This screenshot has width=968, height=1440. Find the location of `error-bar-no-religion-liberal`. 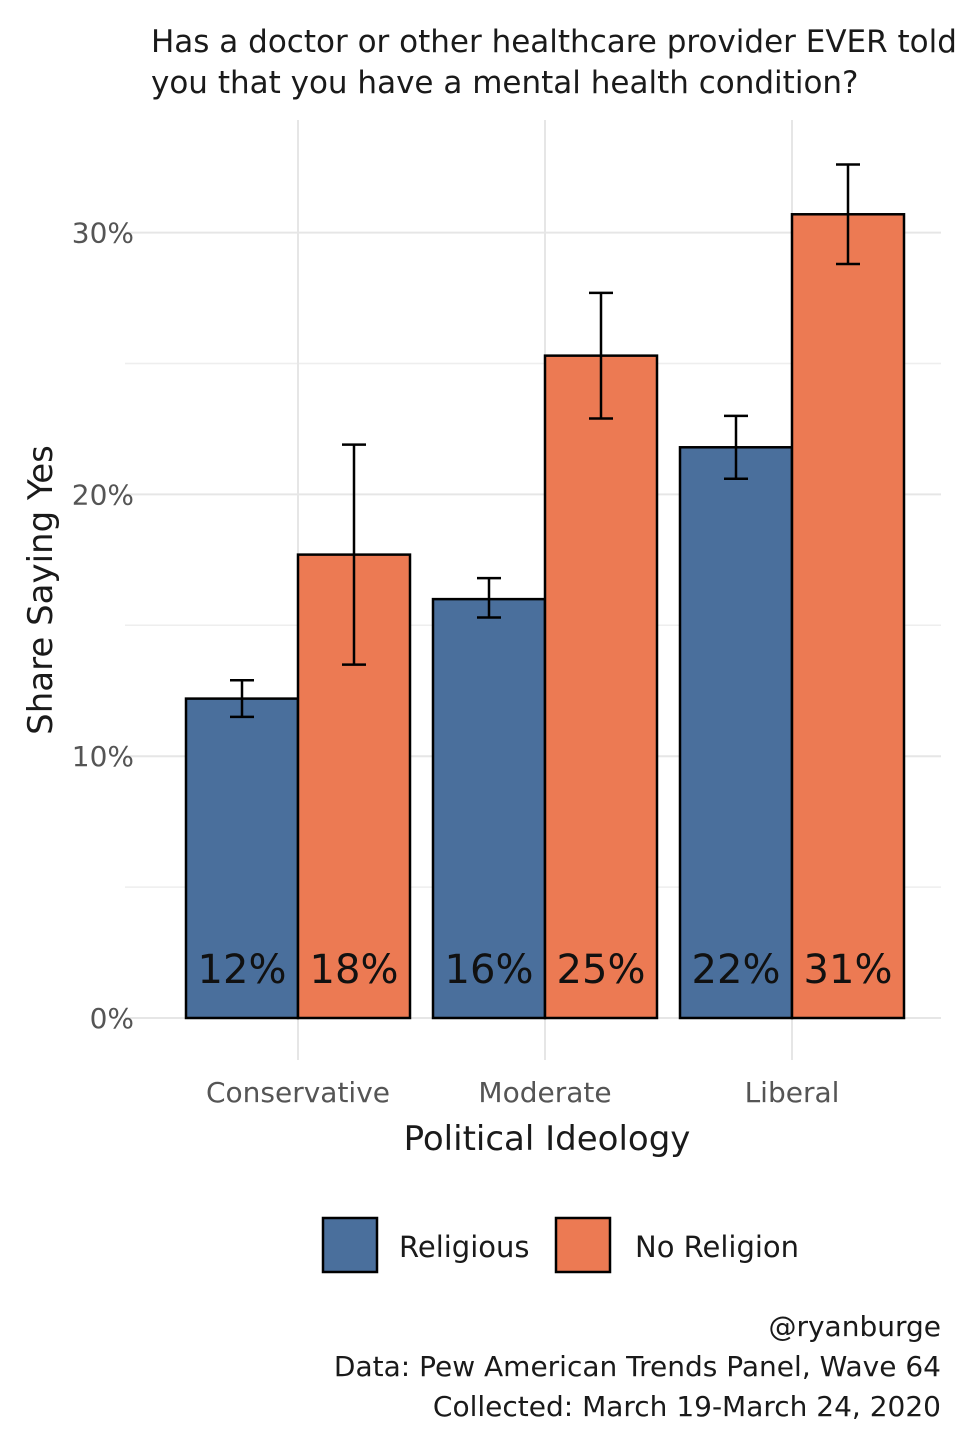

error-bar-no-religion-liberal is located at coordinates (848, 214).